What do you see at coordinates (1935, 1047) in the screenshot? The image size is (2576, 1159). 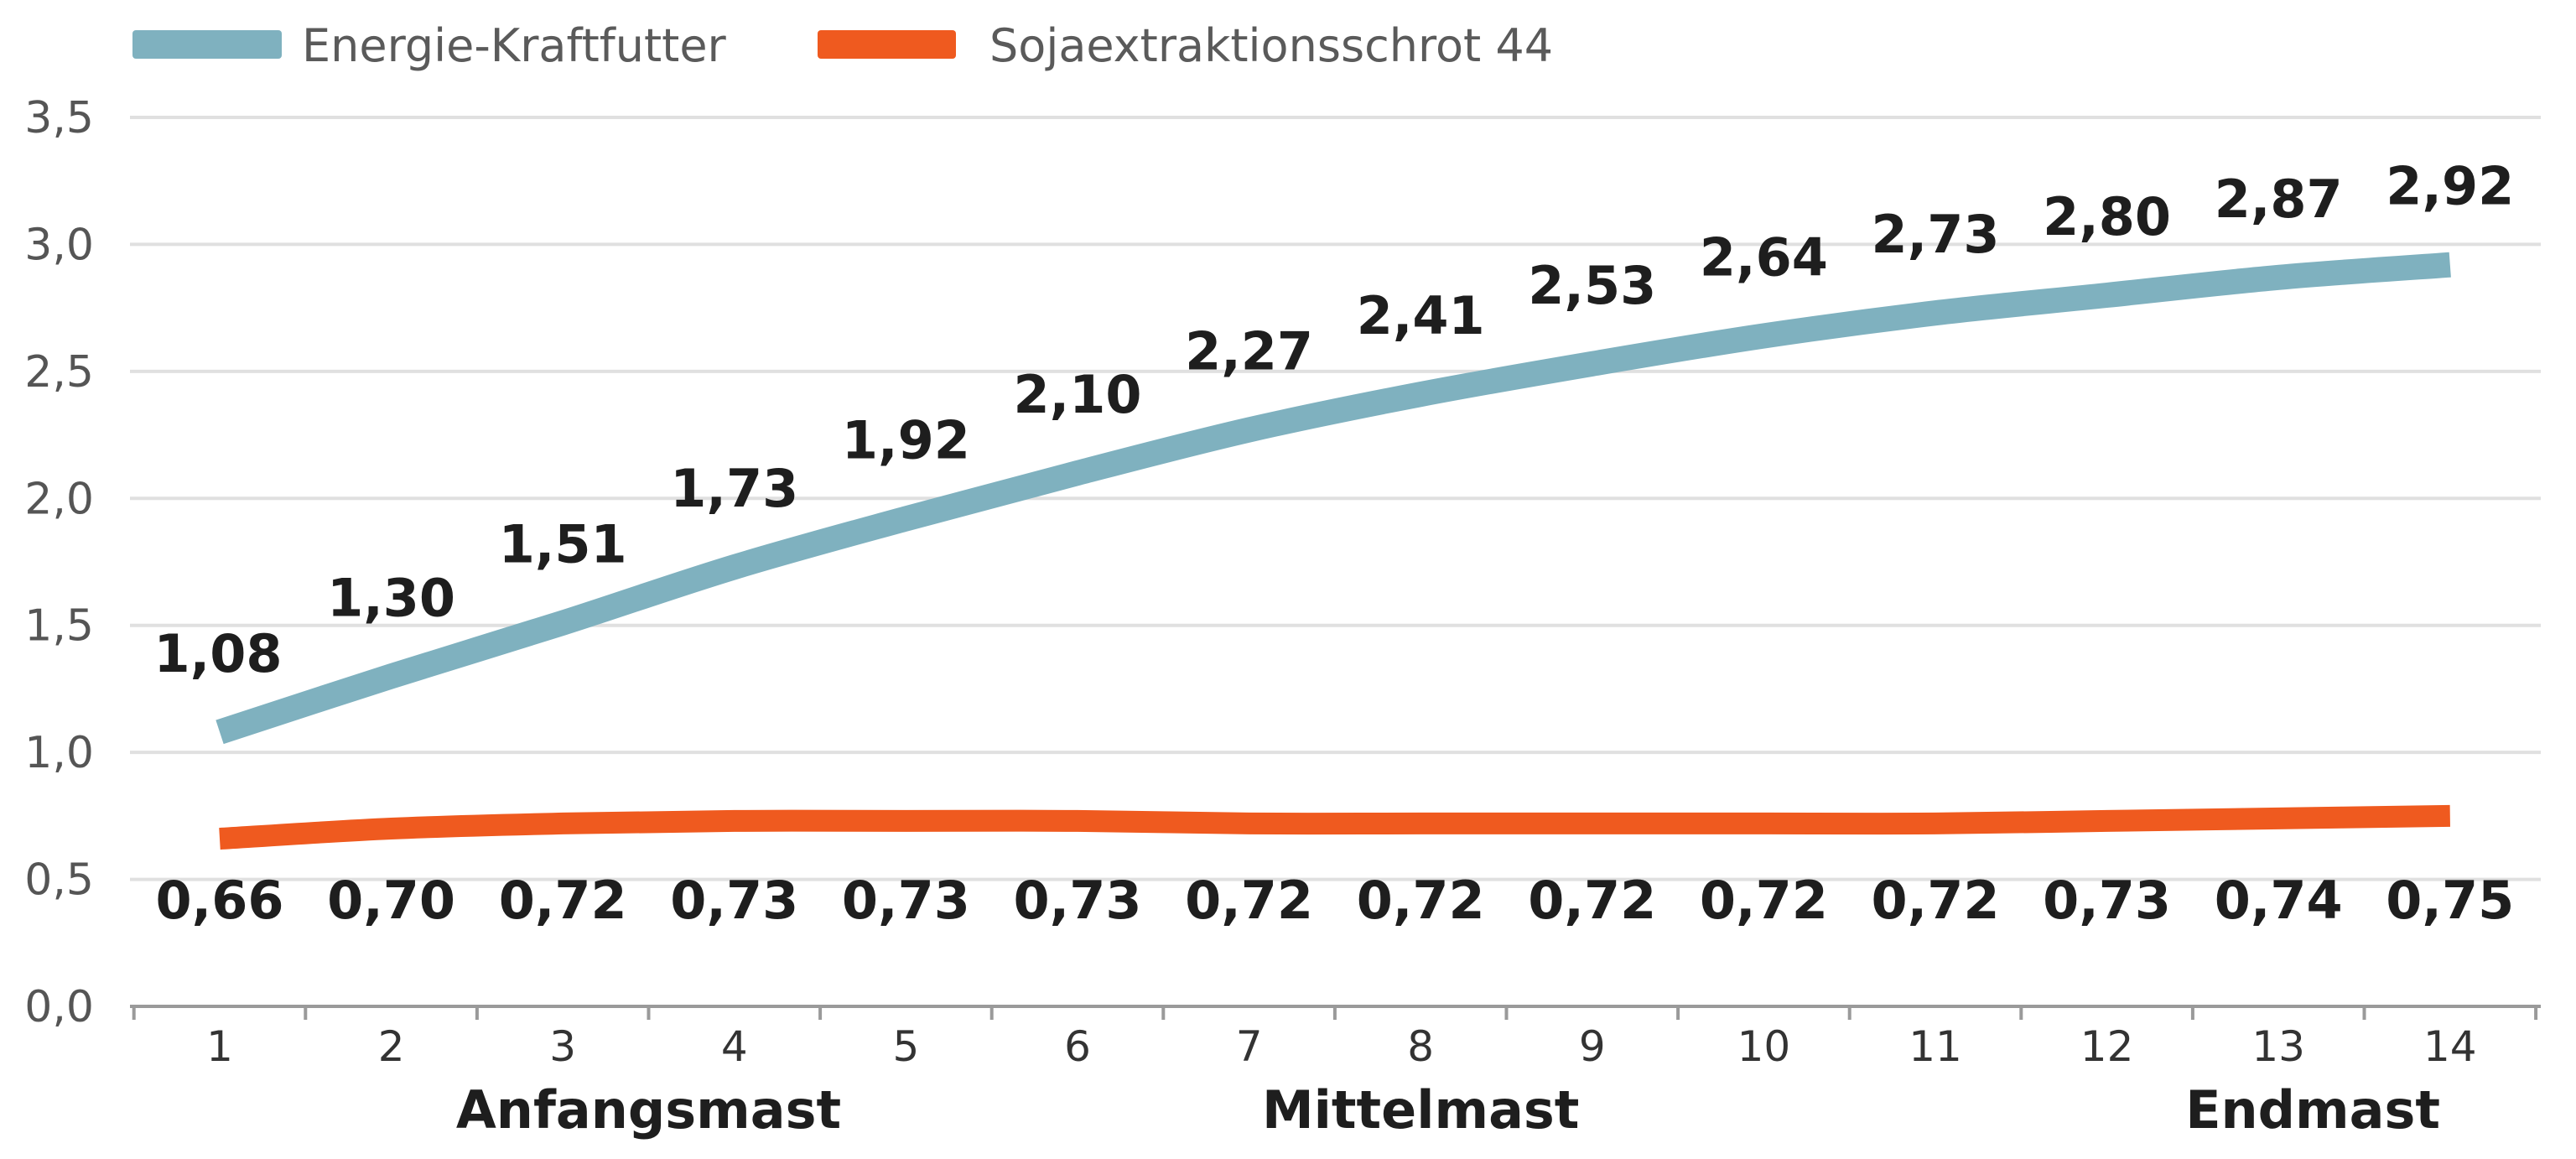 I see `x-tick-label: 11` at bounding box center [1935, 1047].